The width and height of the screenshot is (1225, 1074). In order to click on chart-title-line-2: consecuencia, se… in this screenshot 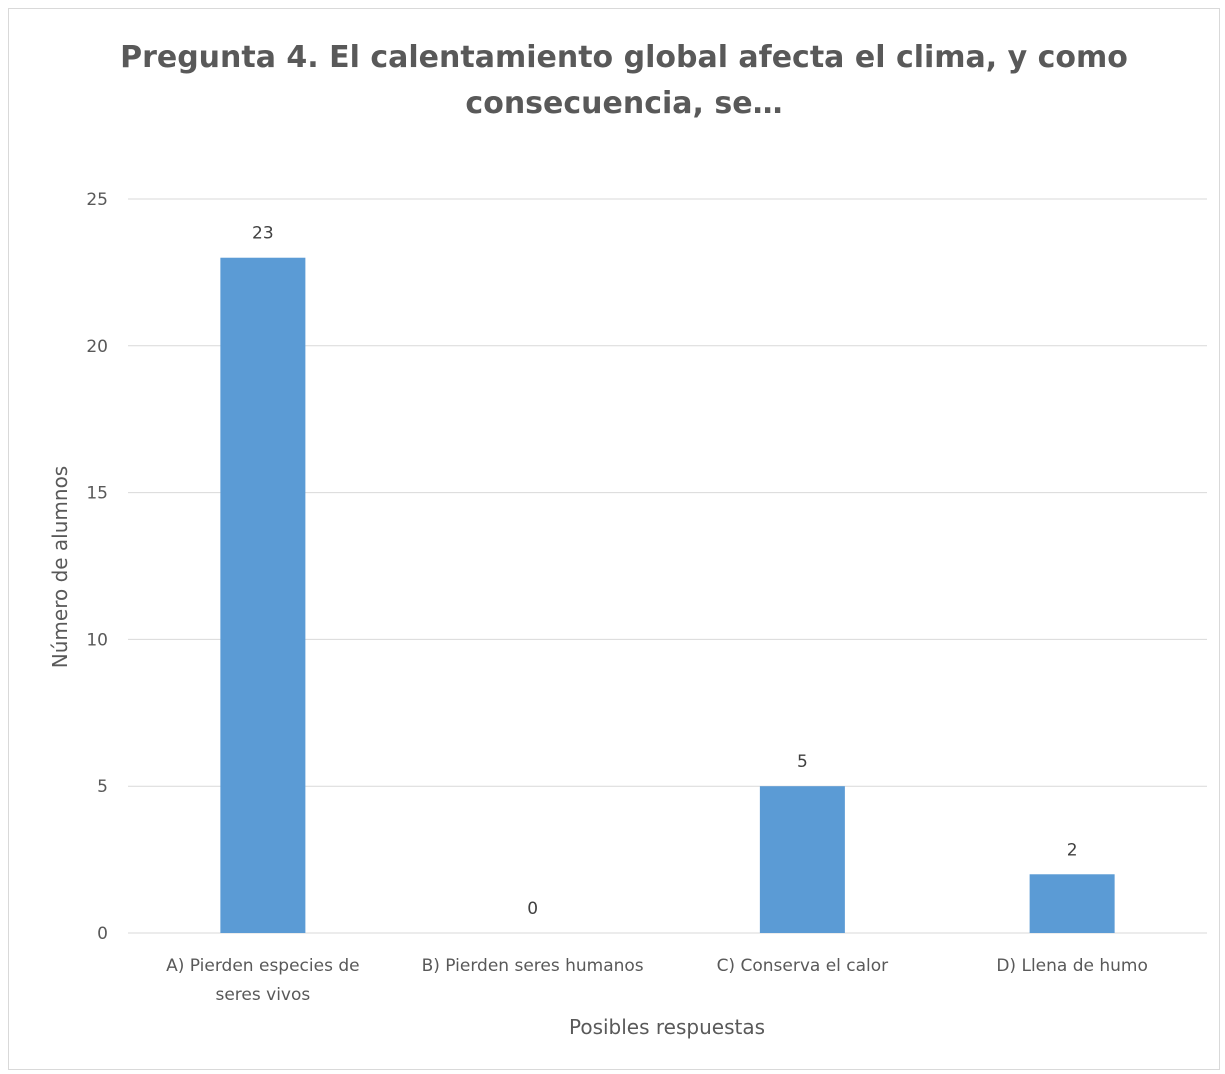, I will do `click(623, 103)`.